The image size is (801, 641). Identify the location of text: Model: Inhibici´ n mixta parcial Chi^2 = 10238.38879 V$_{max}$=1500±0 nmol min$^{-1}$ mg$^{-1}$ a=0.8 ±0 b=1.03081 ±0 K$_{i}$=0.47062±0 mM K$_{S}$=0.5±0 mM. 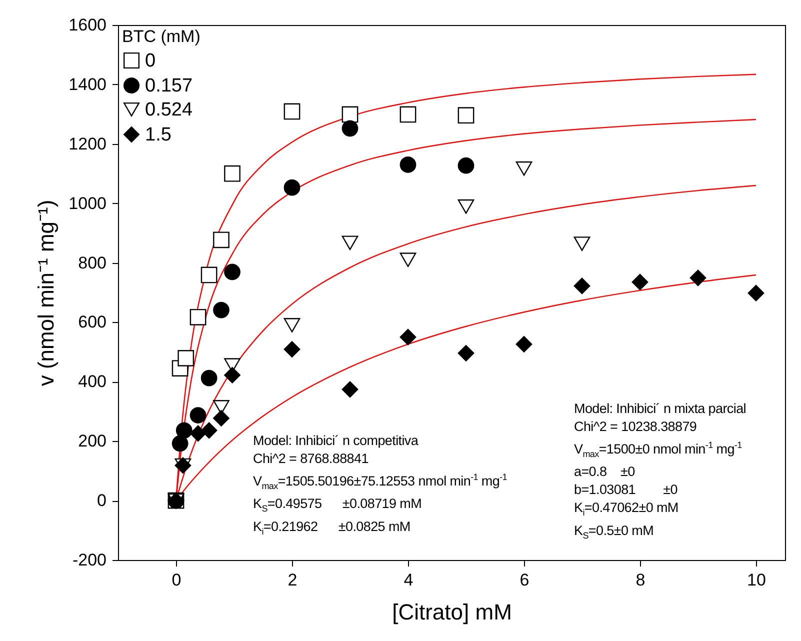
(660, 471).